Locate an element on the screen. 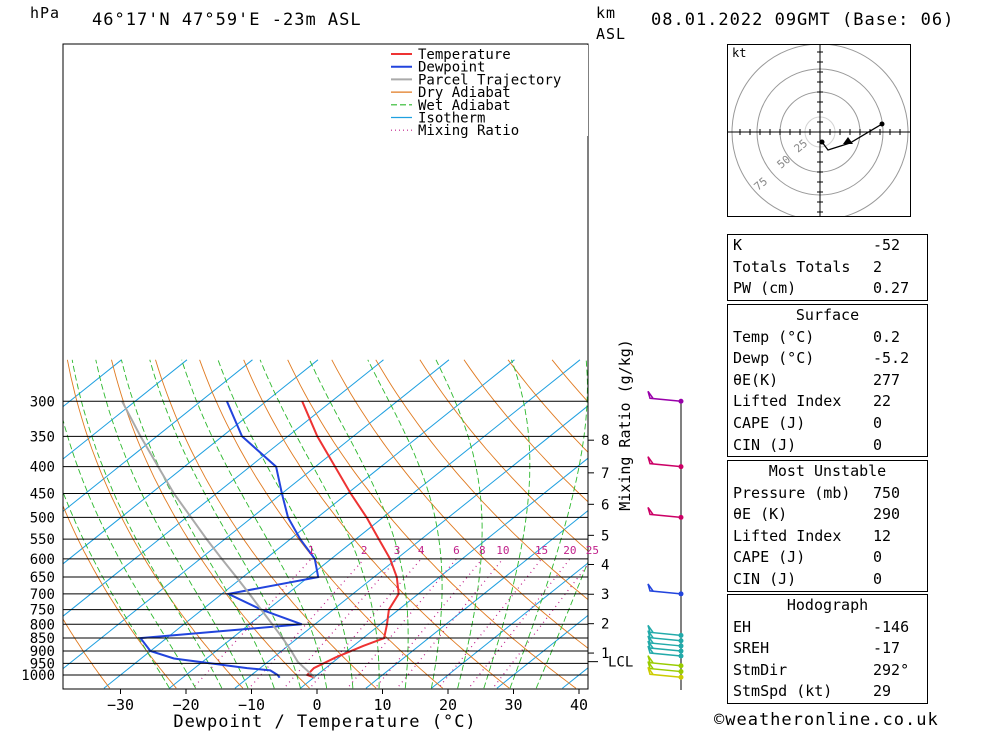 The width and height of the screenshot is (1000, 733). index-value: 0.27 is located at coordinates (891, 288).